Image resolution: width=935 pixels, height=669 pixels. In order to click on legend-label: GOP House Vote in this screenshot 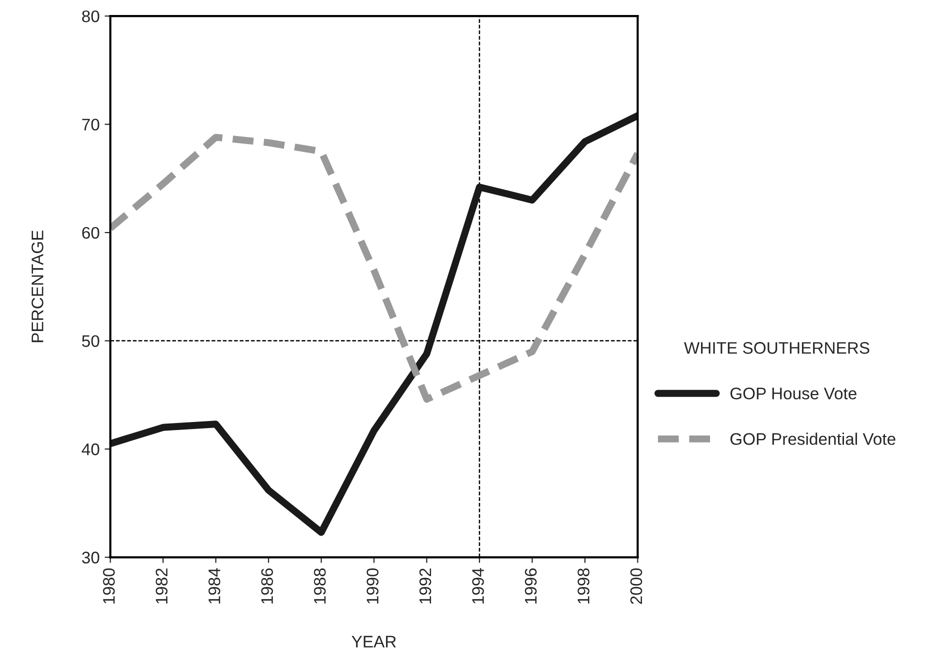, I will do `click(793, 394)`.